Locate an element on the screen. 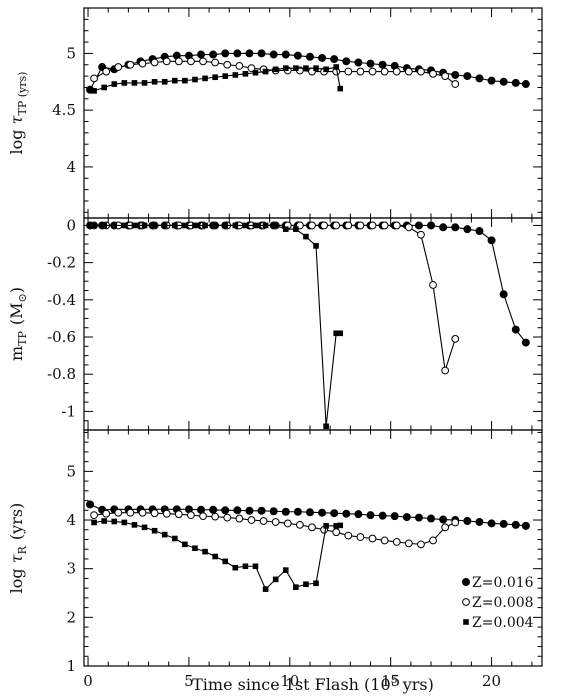 The height and width of the screenshot is (696, 570). legend-label: Z=0.008 is located at coordinates (503, 603).